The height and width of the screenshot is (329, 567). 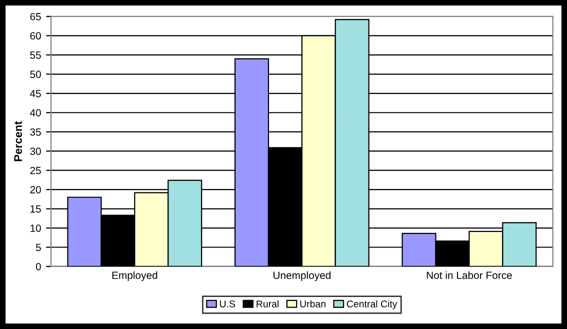 I want to click on y-axis-title: Percent, so click(x=18, y=141).